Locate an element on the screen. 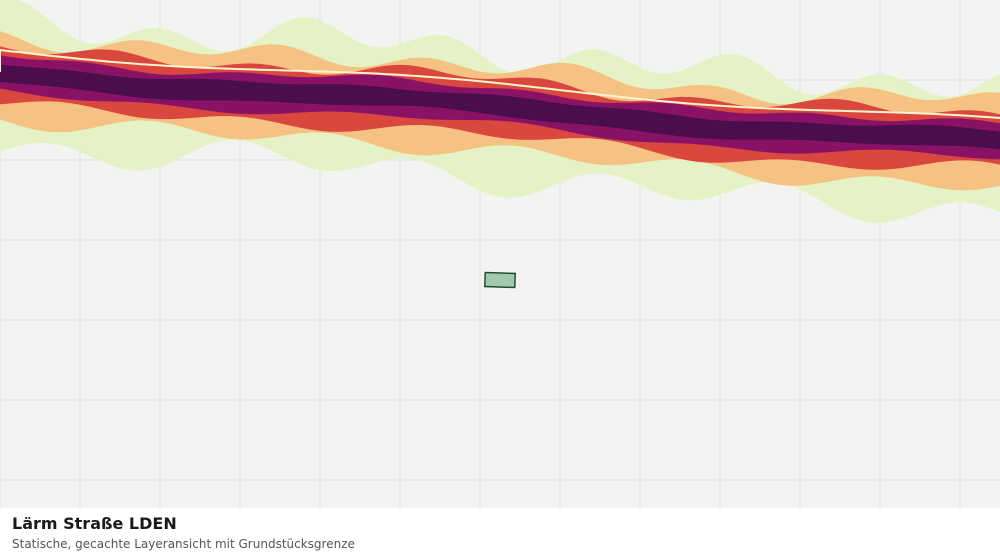 The image size is (1000, 560). road-edge is located at coordinates (500, 83).